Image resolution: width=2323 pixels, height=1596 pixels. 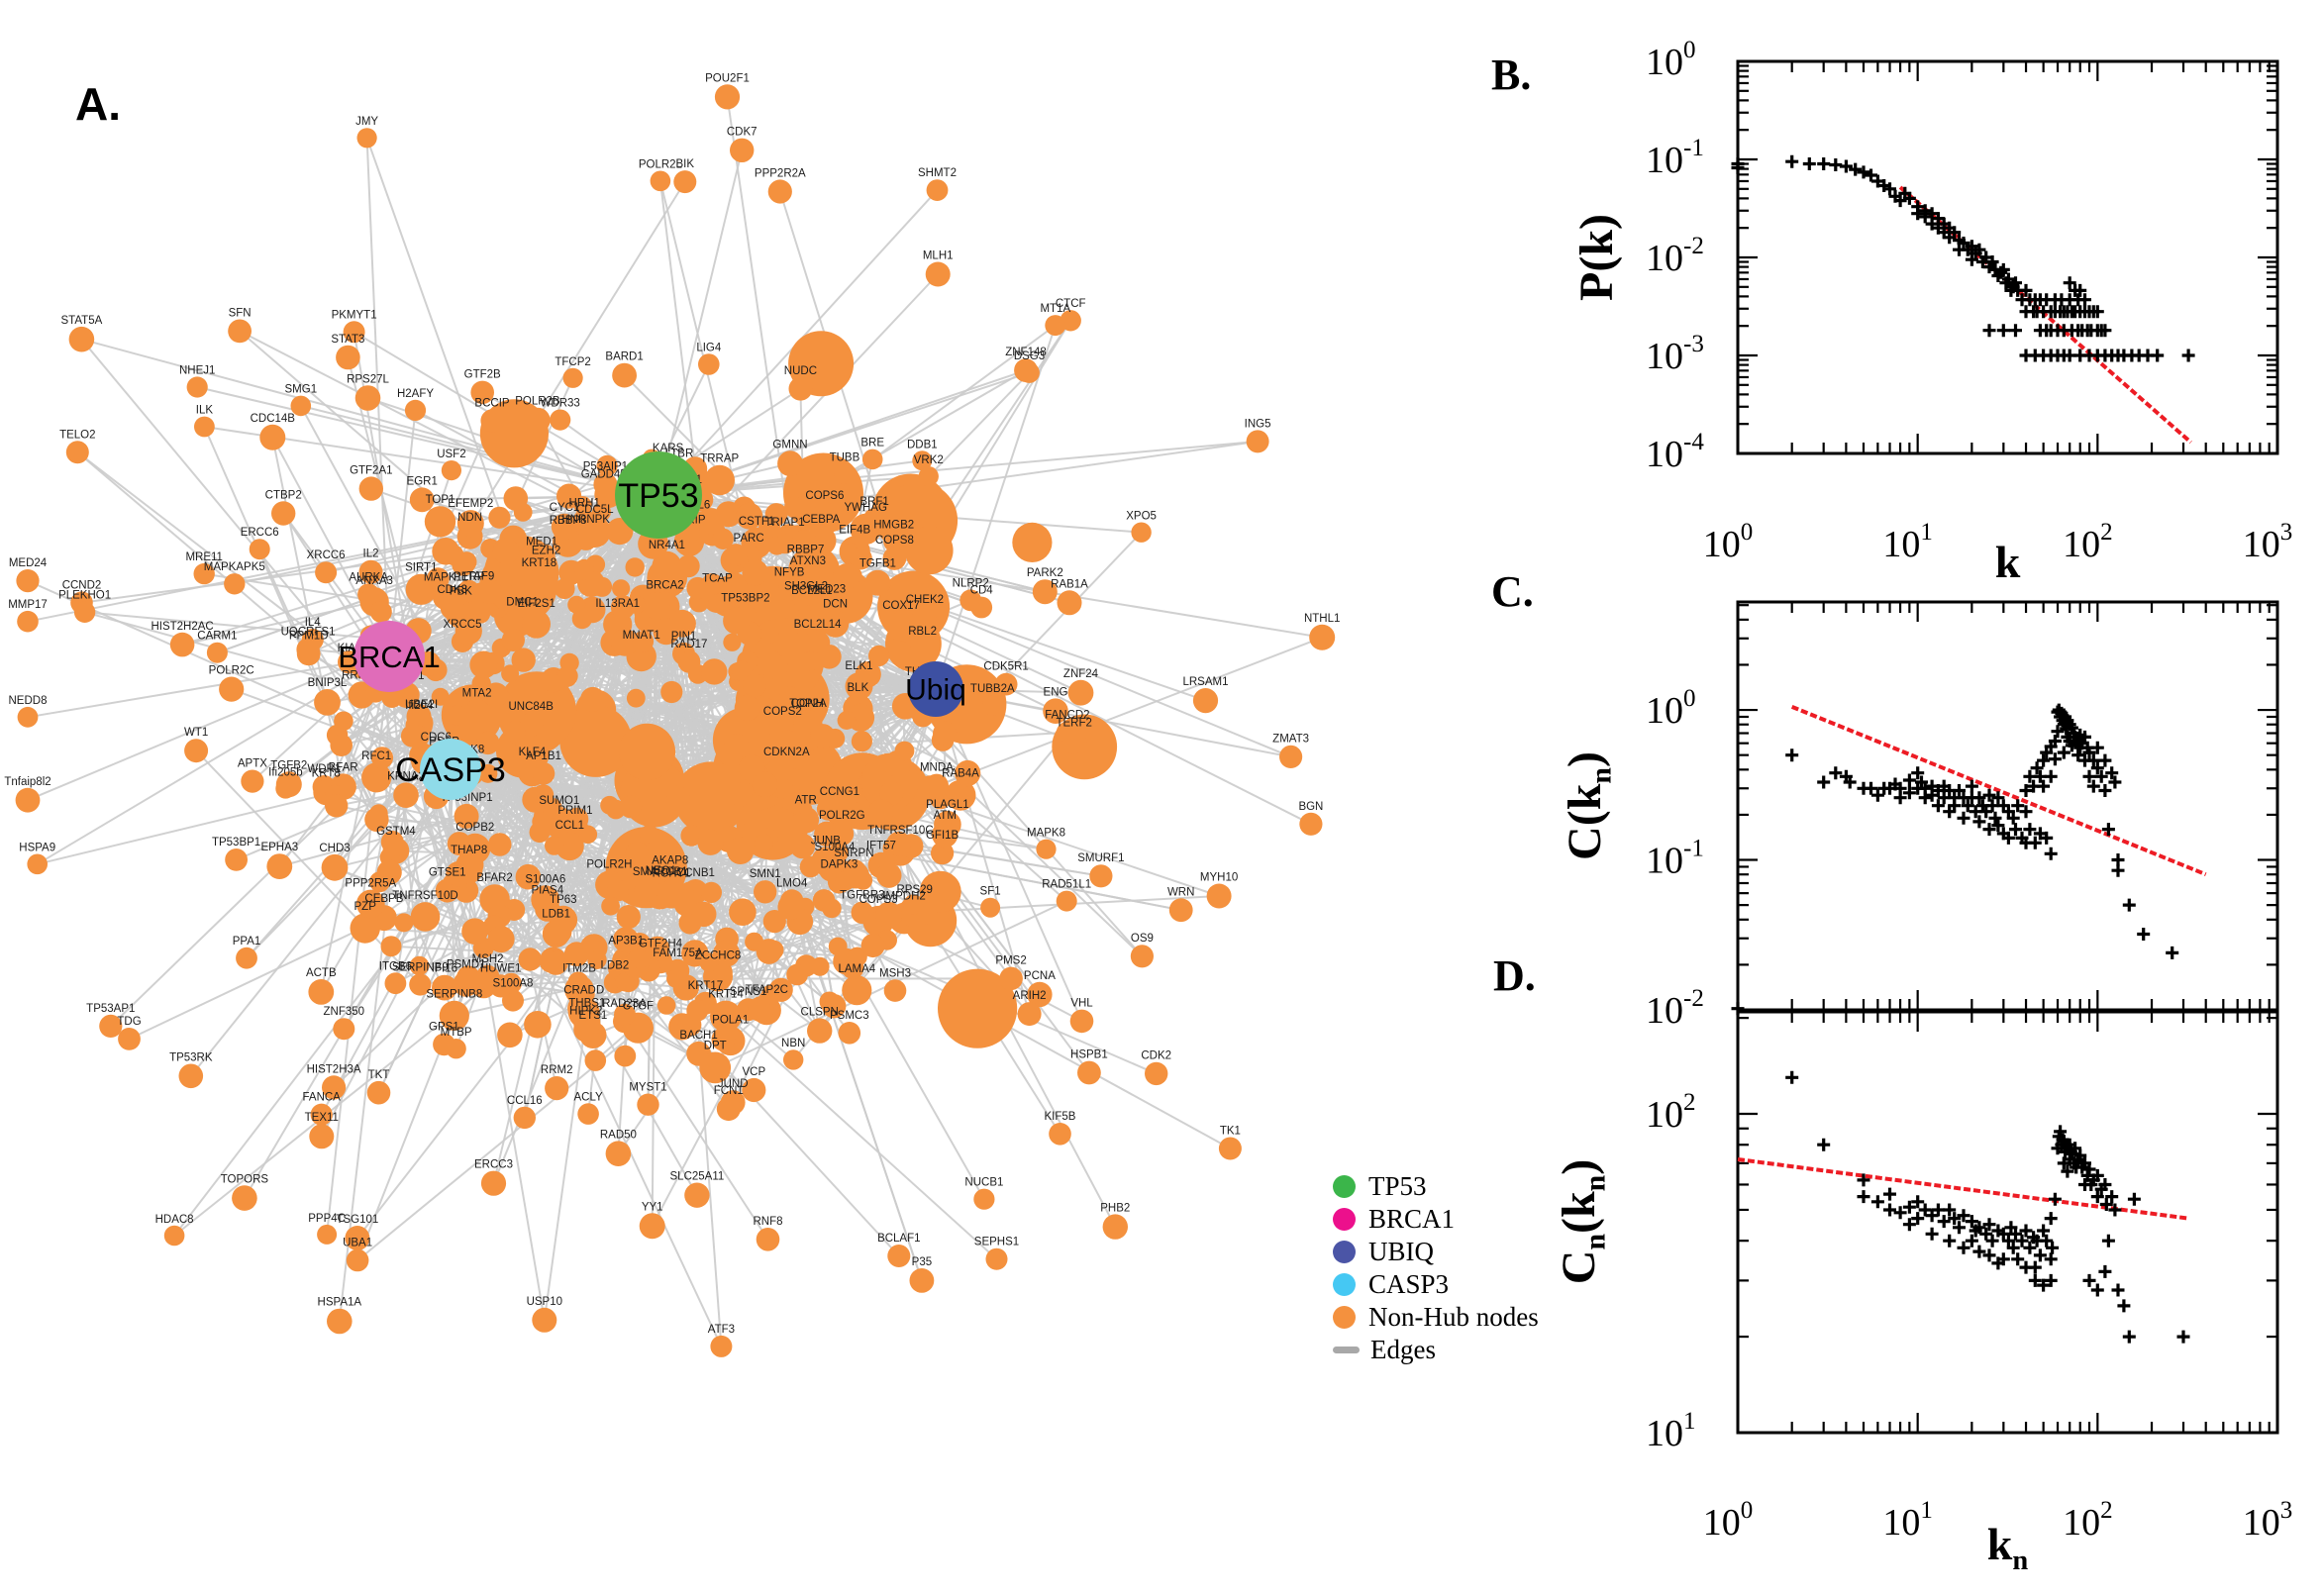 I want to click on hub-node-tp53, so click(x=658, y=495).